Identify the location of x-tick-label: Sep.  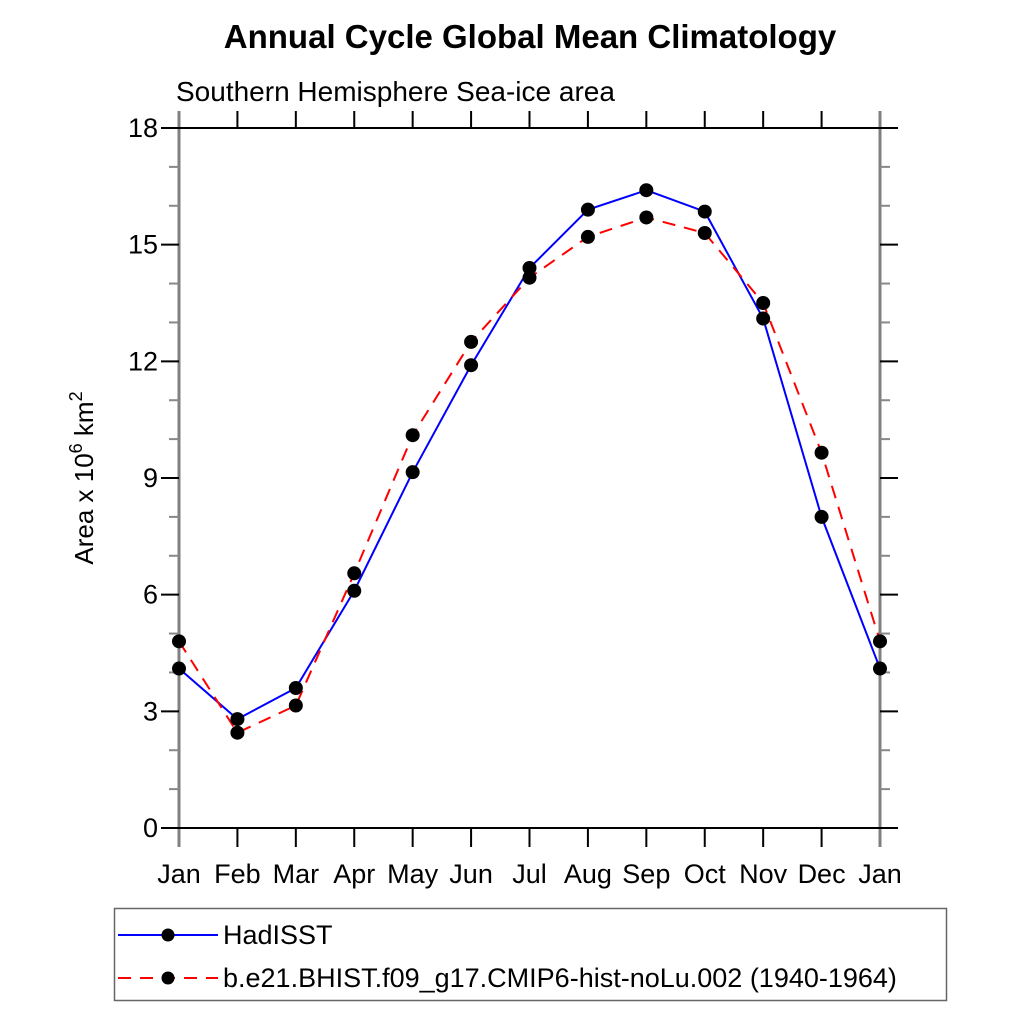
(646, 874).